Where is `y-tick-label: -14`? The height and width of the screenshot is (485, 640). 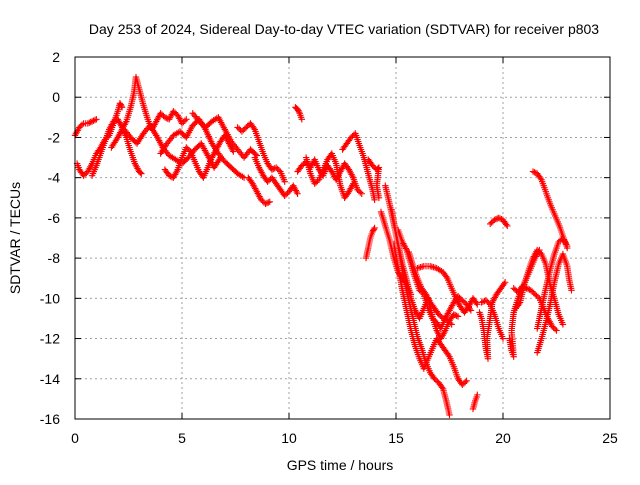
y-tick-label: -14 is located at coordinates (50, 379).